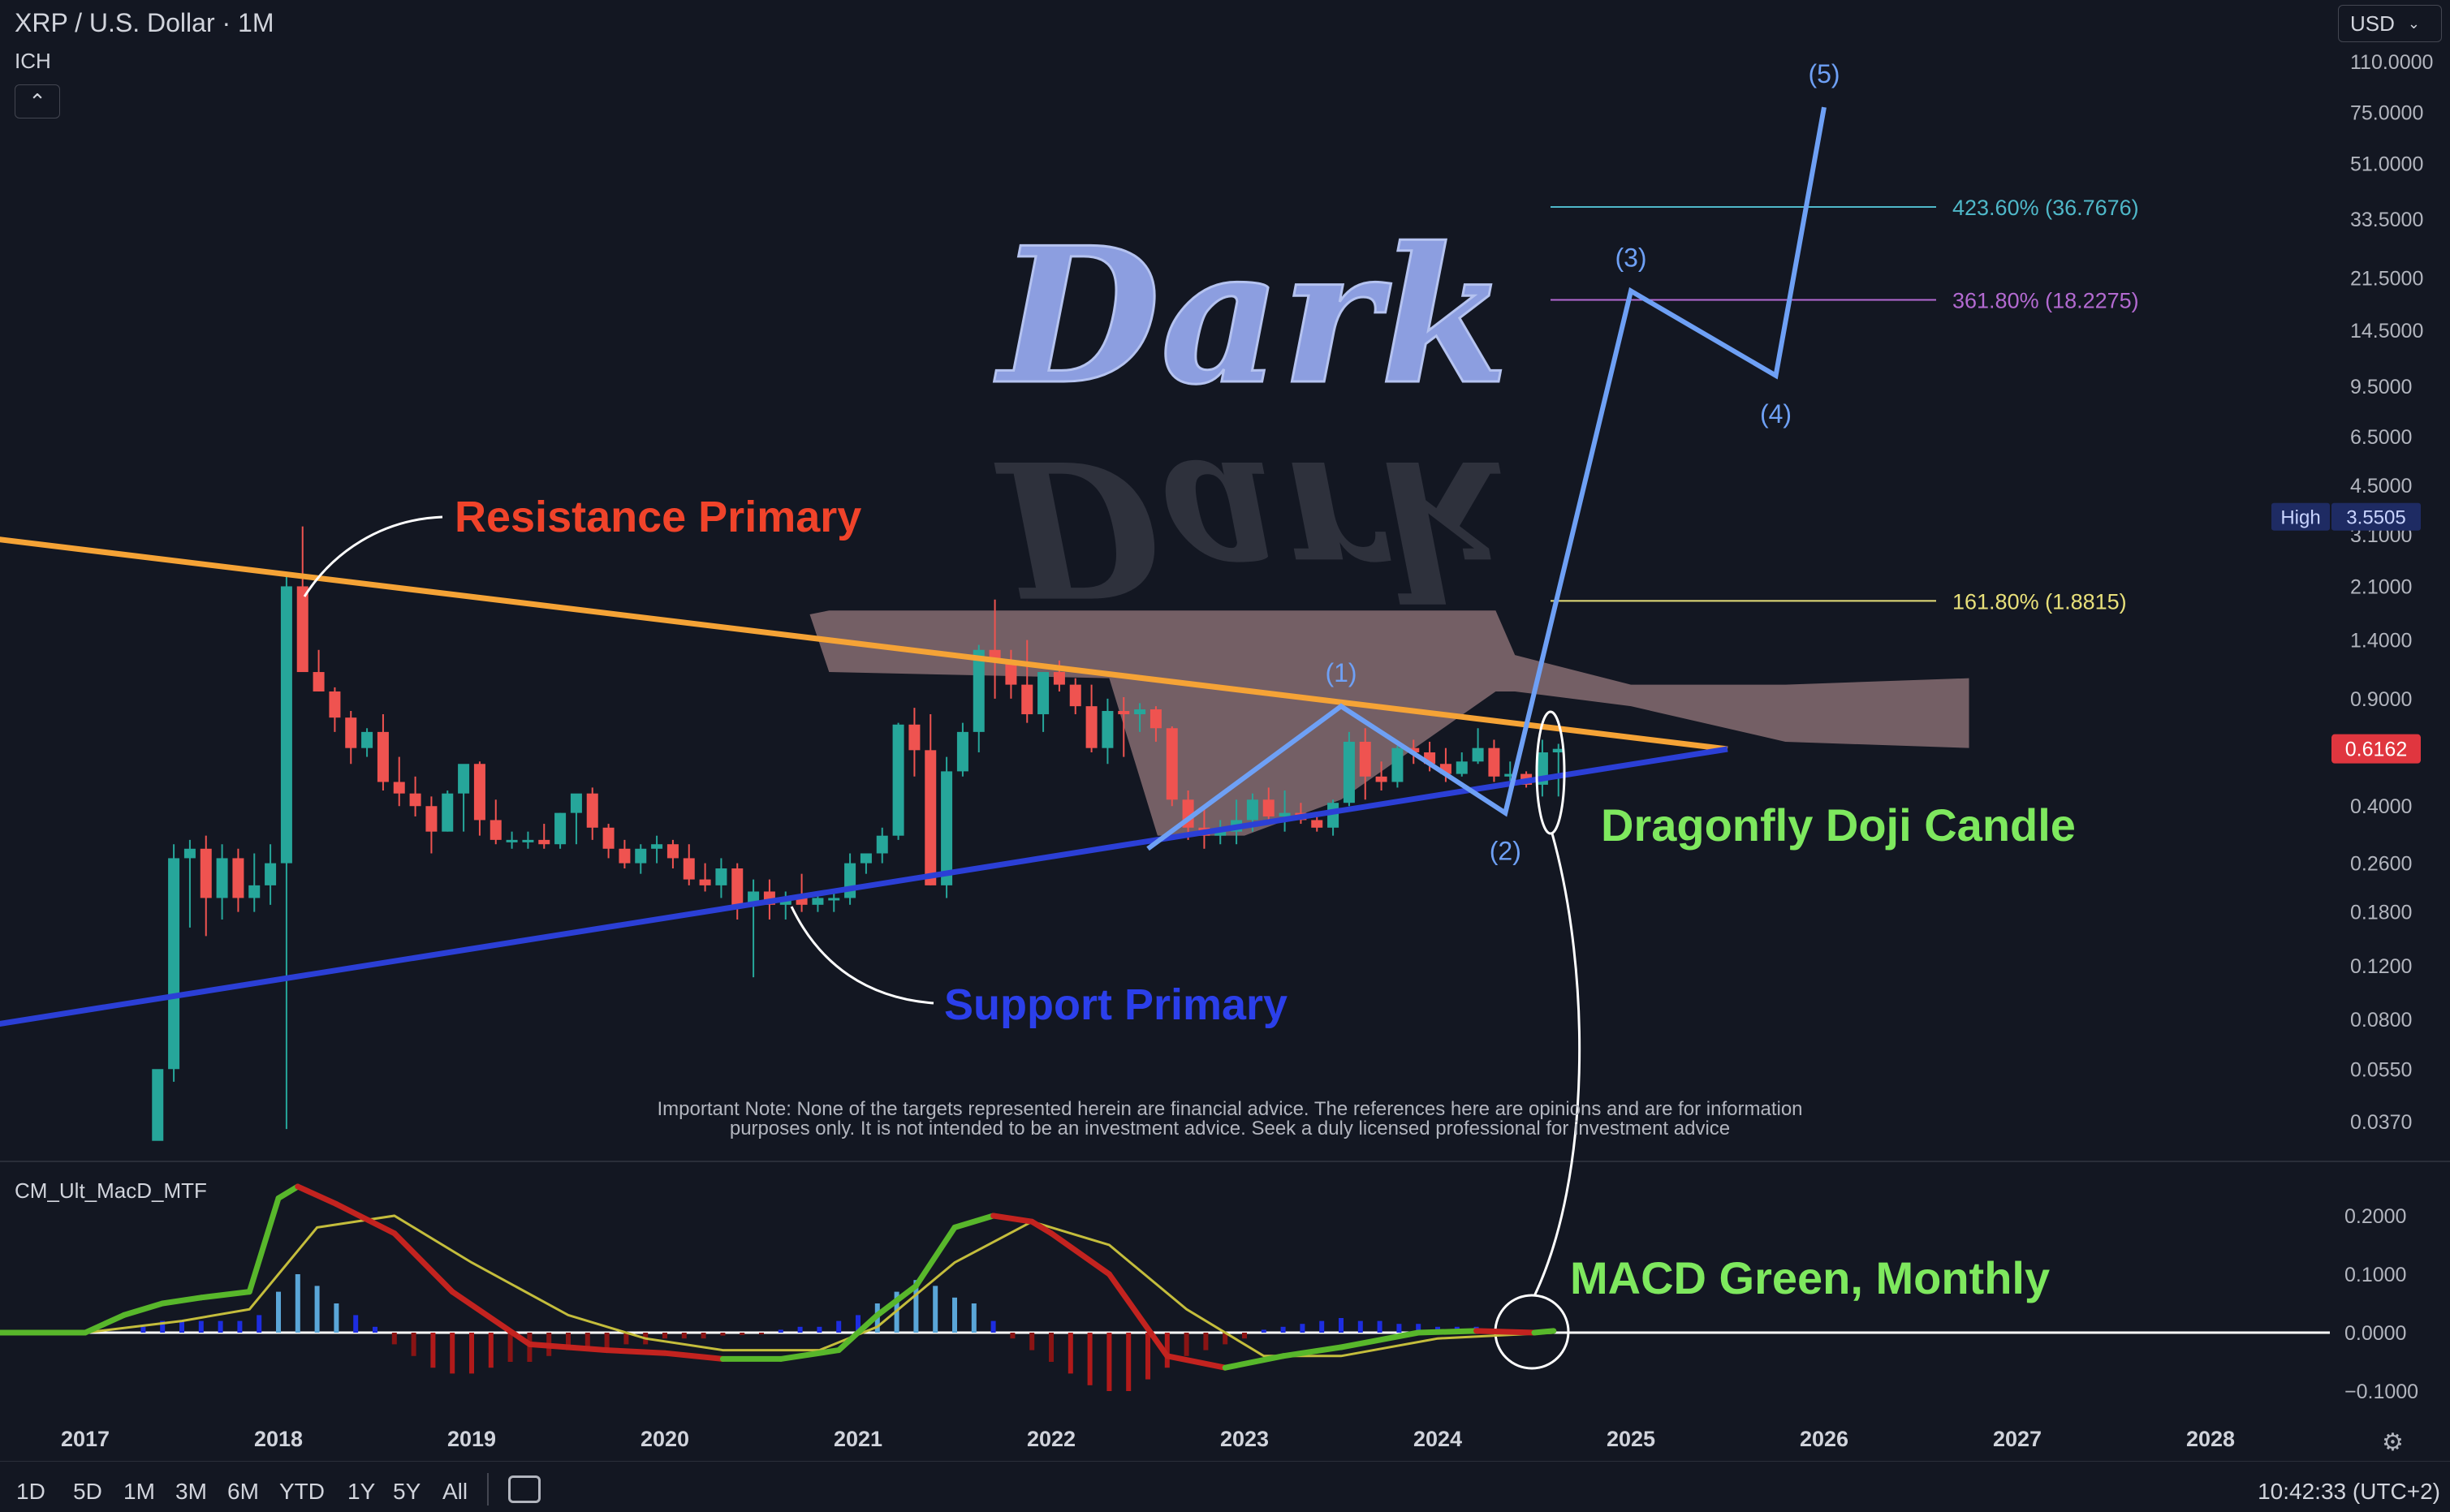  I want to click on price-axis-tick: 4.5000, so click(2381, 487).